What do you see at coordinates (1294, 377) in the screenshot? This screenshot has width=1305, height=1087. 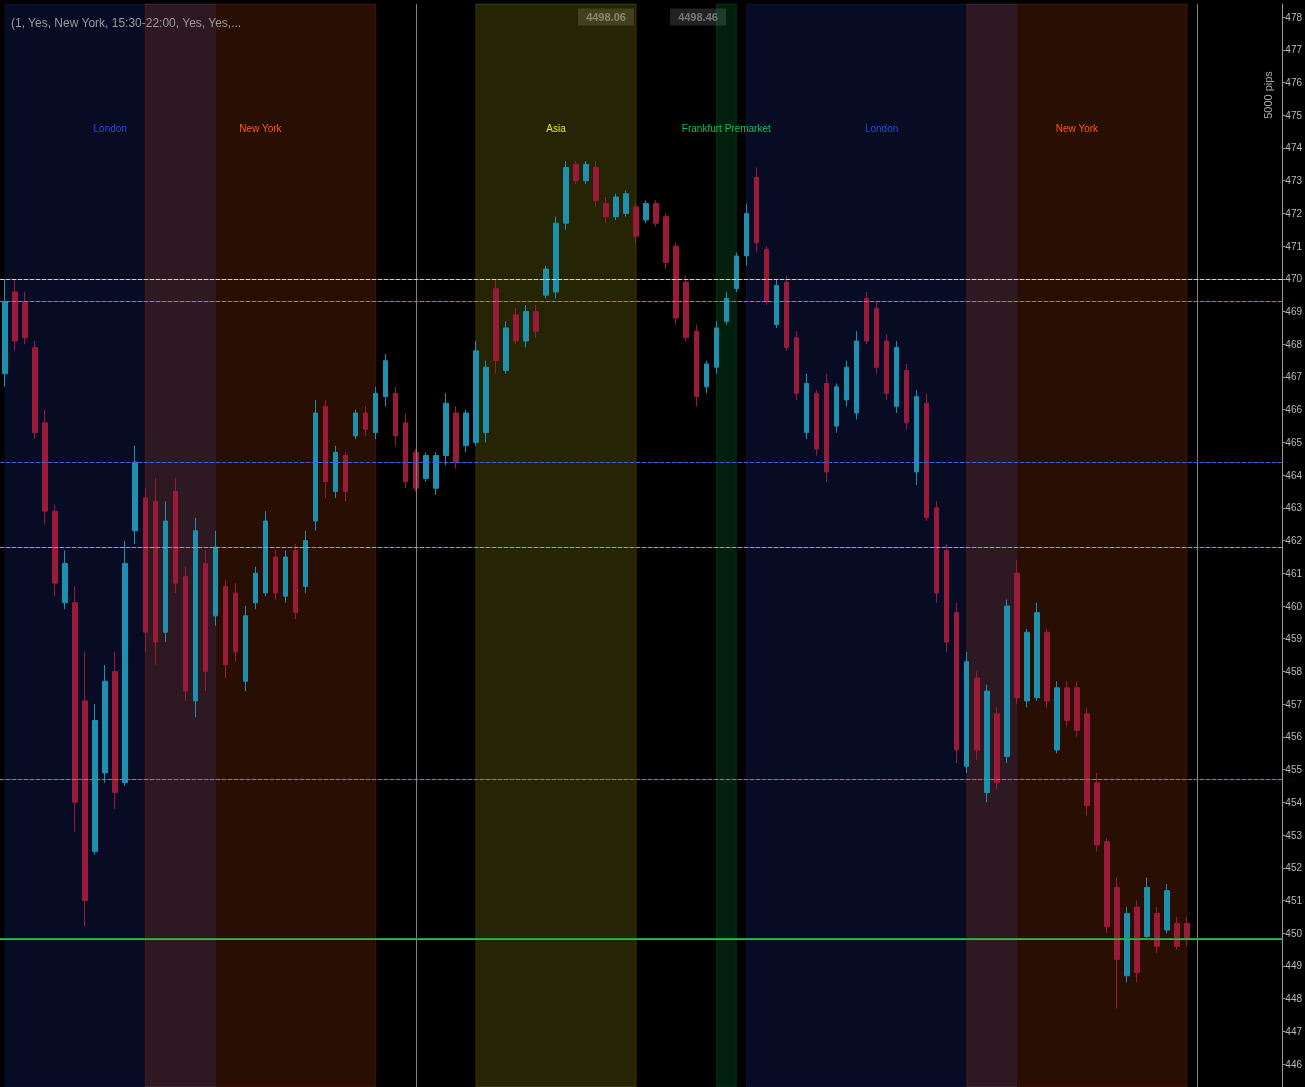 I see `y-tick-label: 467` at bounding box center [1294, 377].